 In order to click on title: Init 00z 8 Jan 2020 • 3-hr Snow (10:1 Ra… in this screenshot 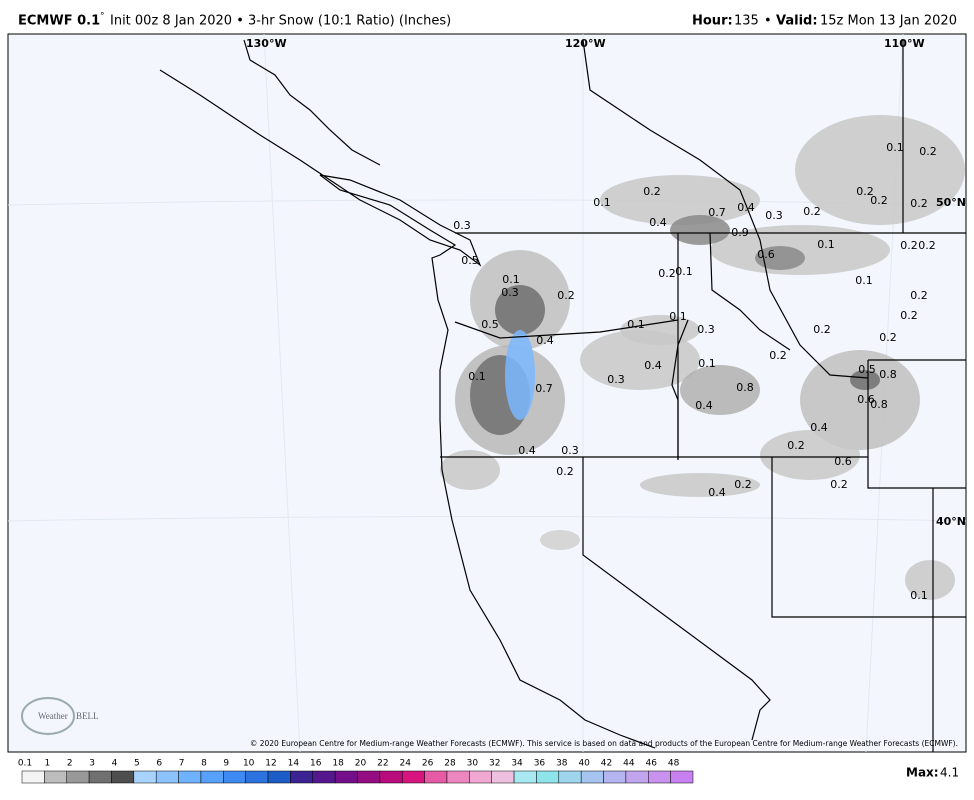, I will do `click(280, 21)`.